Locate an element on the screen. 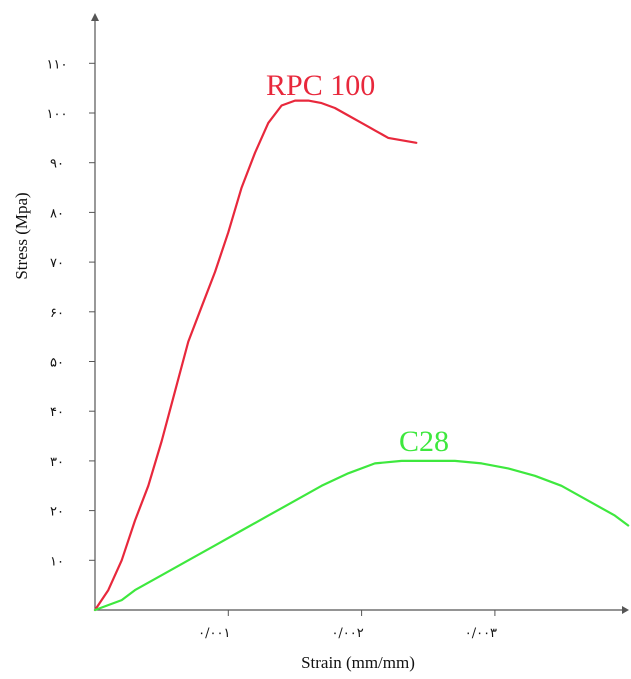 This screenshot has height=679, width=631. y-tick-label: ۷۰ is located at coordinates (57, 263).